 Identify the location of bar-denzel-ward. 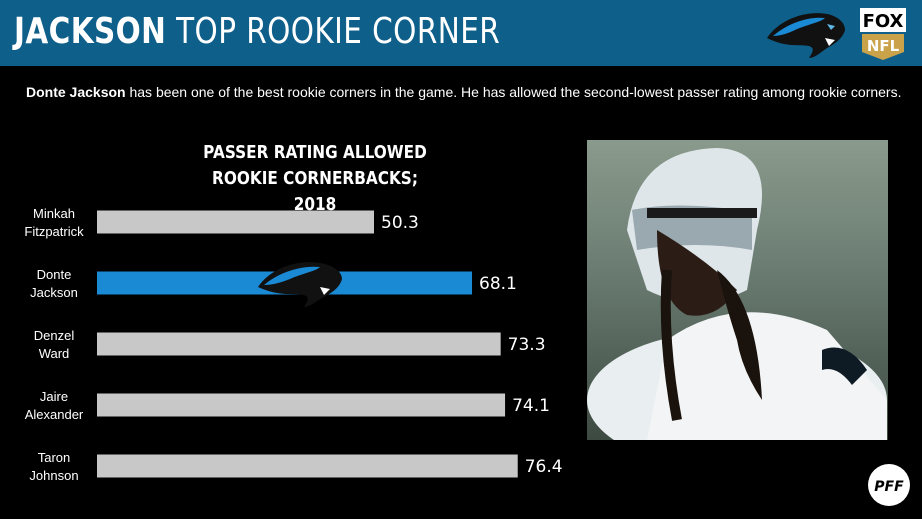
(299, 344).